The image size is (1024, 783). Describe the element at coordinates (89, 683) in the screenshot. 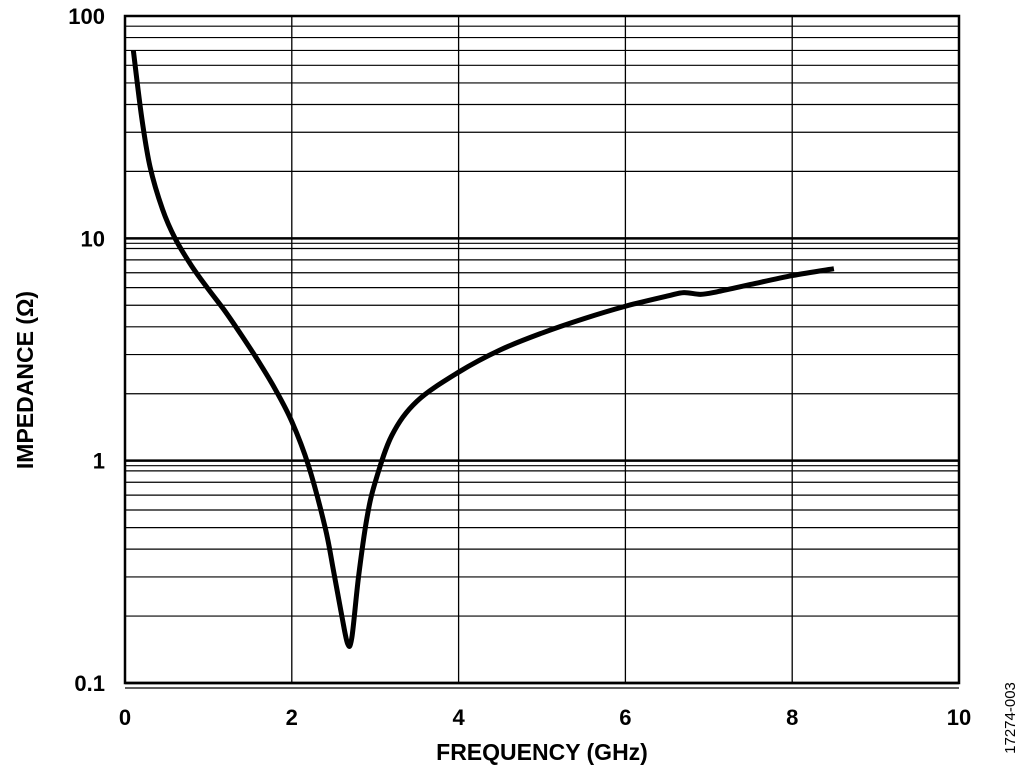

I see `y-tick-label: 0.1` at that location.